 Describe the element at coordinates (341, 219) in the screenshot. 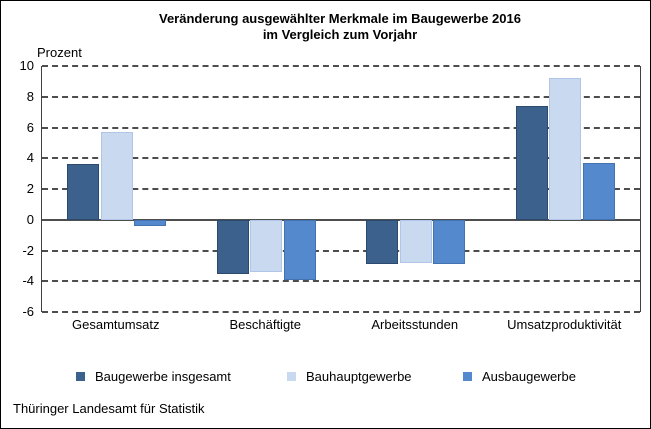

I see `zero-axis-line` at that location.